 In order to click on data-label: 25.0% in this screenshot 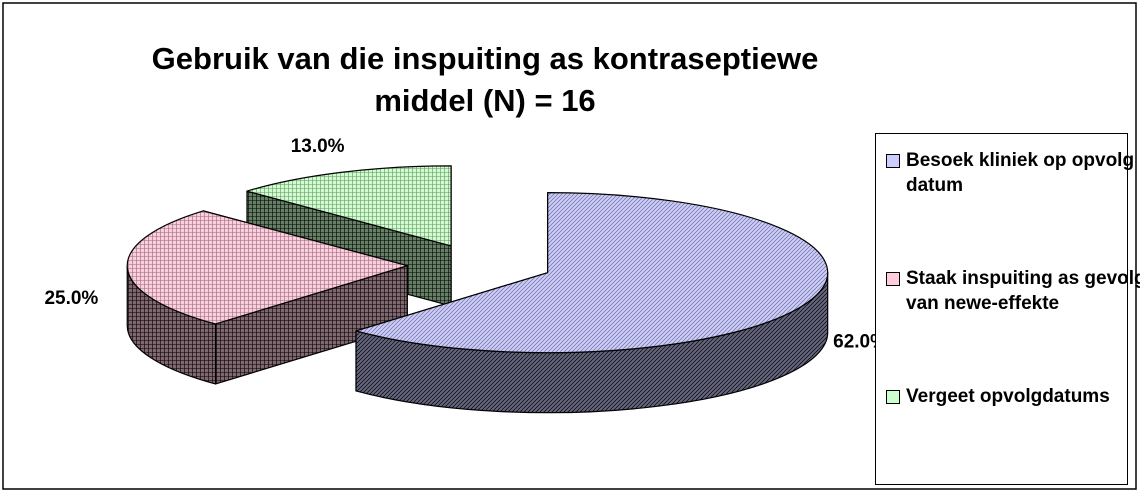, I will do `click(71, 298)`.